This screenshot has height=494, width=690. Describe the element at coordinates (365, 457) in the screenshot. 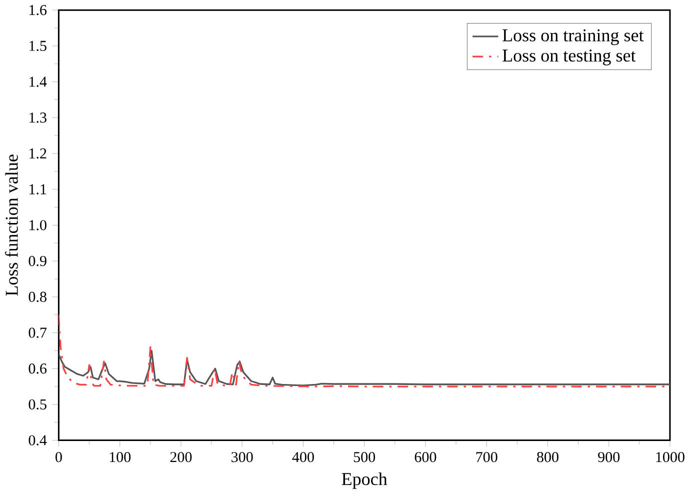

I see `x-tick-label: 500` at that location.